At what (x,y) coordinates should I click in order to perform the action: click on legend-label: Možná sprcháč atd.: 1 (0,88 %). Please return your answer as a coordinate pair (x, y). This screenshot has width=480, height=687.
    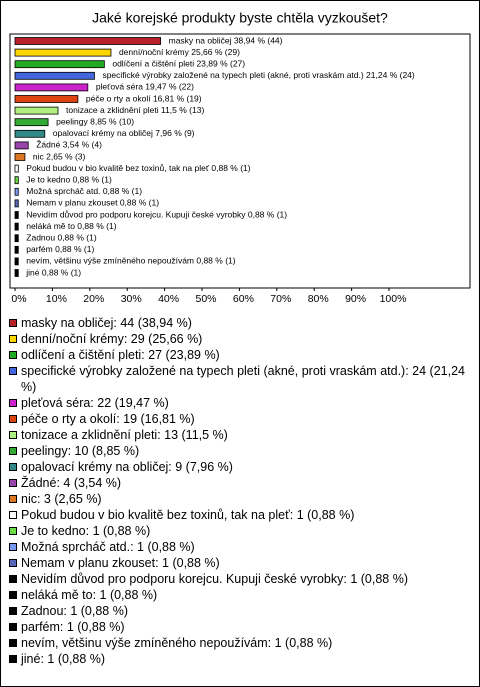
    Looking at the image, I should click on (108, 547).